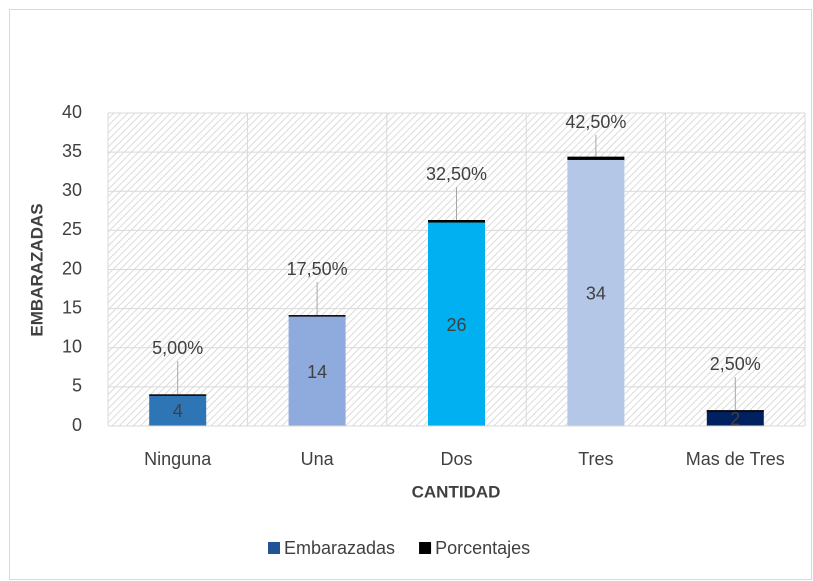 This screenshot has height=581, width=813. Describe the element at coordinates (72, 151) in the screenshot. I see `y-tick-label: 35` at that location.